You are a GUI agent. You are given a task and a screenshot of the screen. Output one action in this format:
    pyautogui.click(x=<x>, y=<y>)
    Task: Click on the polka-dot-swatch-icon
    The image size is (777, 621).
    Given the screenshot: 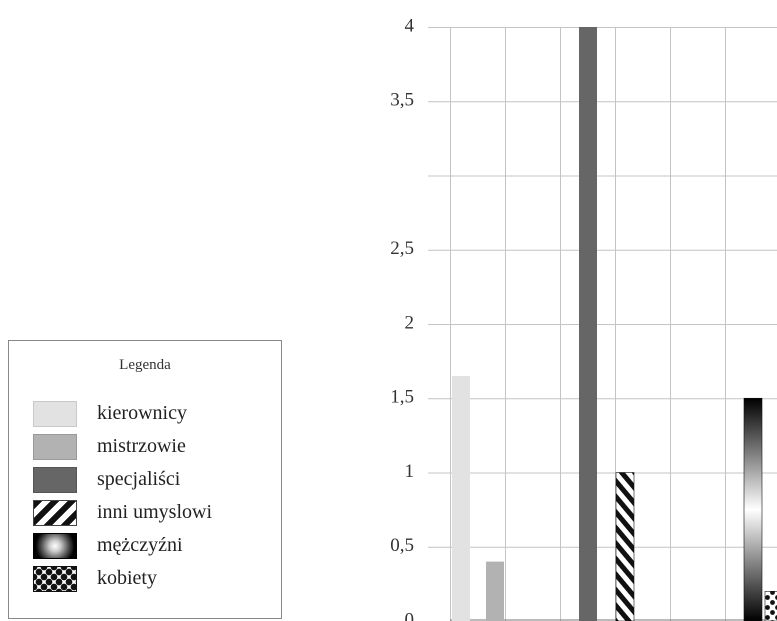 What is the action you would take?
    pyautogui.click(x=55, y=578)
    